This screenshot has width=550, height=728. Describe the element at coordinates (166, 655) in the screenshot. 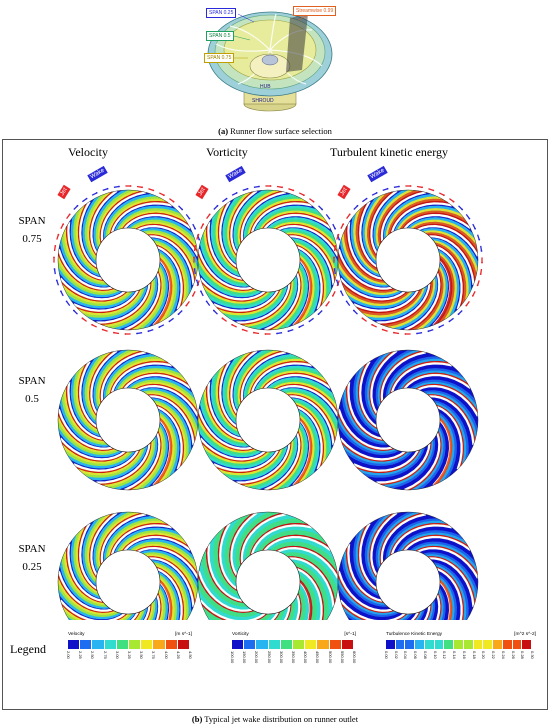

I see `legend-tick-label: 4.00` at that location.